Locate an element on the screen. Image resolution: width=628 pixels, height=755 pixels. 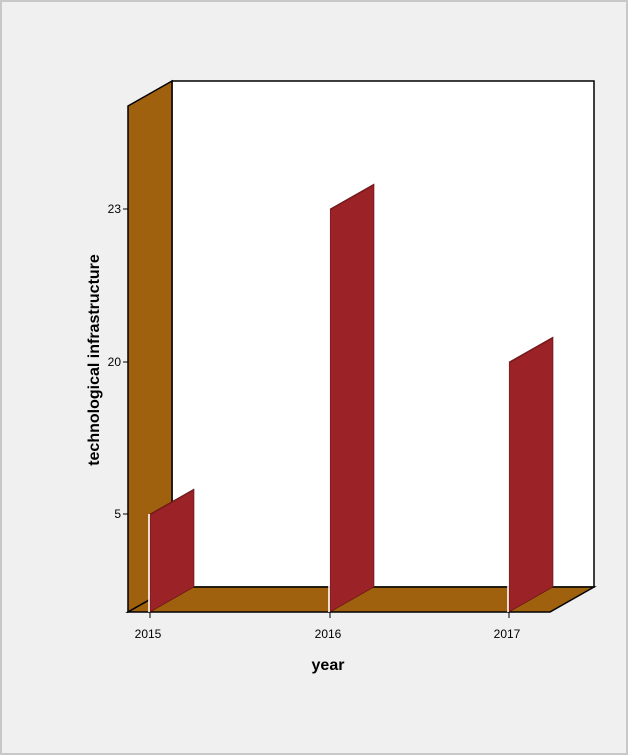
y-axis: 5 20 23 is located at coordinates (118, 361).